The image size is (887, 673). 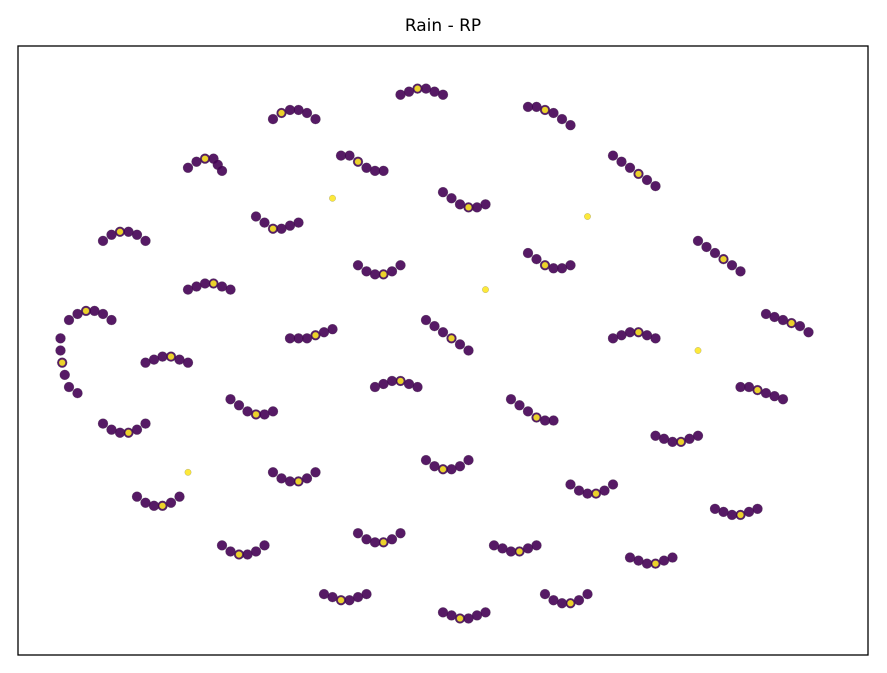 I want to click on chart-title: Rain - RP, so click(x=443, y=26).